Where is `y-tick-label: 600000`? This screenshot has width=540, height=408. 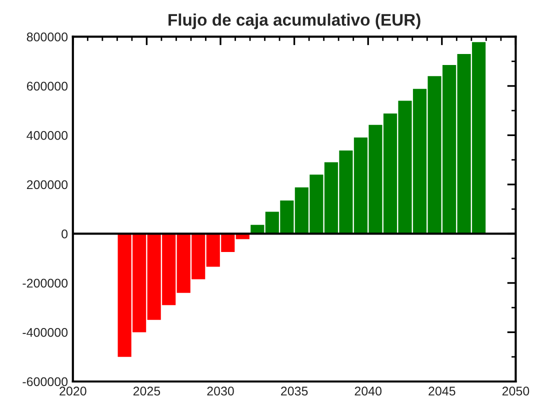
y-tick-label: 600000 is located at coordinates (47, 86).